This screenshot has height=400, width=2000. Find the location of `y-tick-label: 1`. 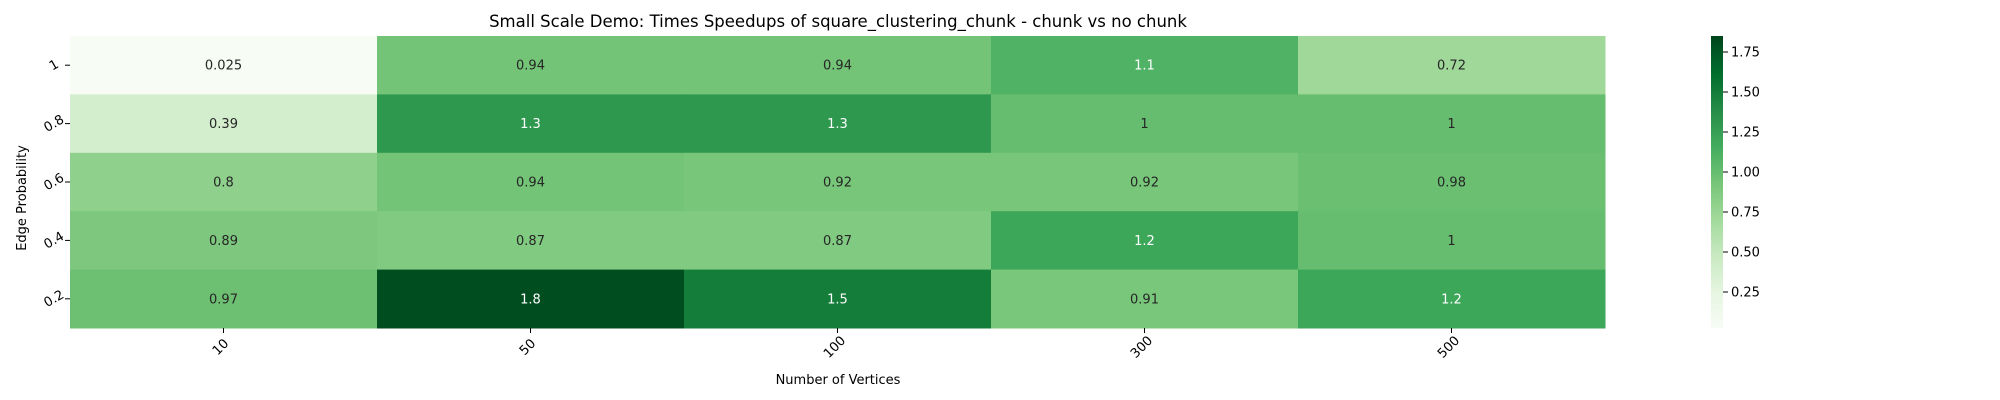

y-tick-label: 1 is located at coordinates (54, 65).